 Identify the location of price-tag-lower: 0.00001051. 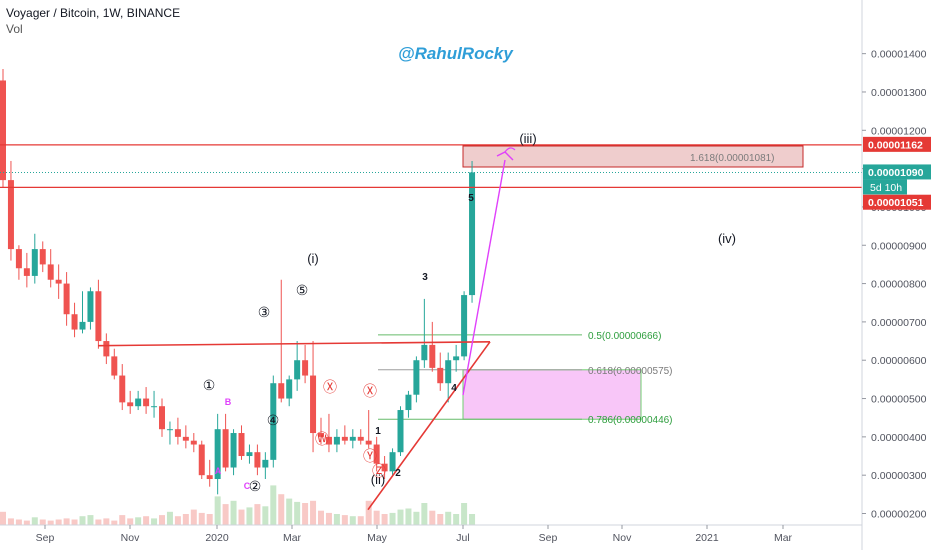
(896, 203).